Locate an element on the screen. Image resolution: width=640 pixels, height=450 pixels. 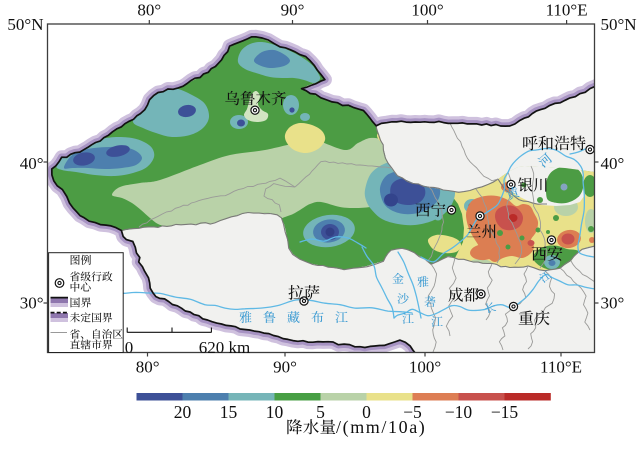
svg-text: −15 is located at coordinates (505, 412).